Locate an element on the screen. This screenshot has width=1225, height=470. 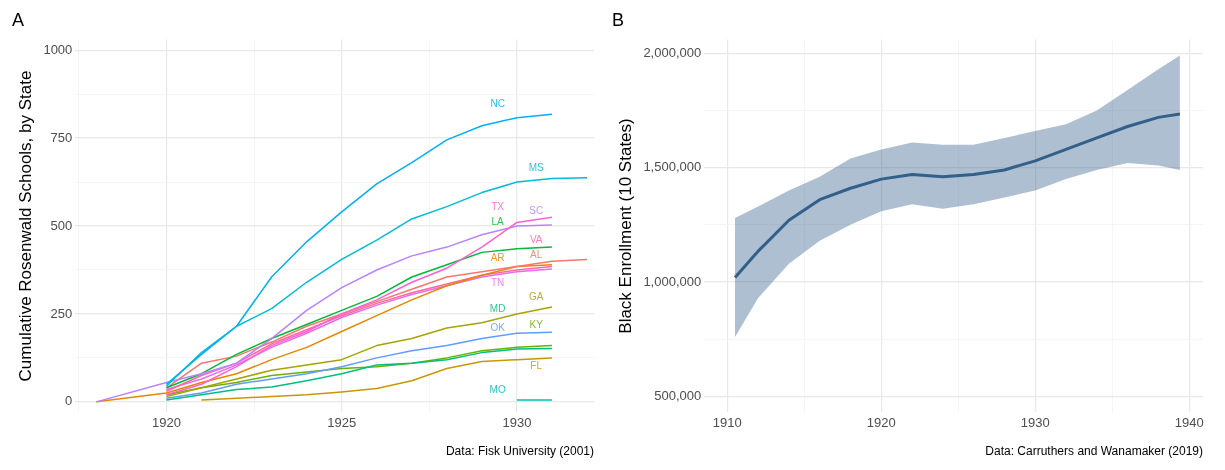
series-label: OK is located at coordinates (498, 327).